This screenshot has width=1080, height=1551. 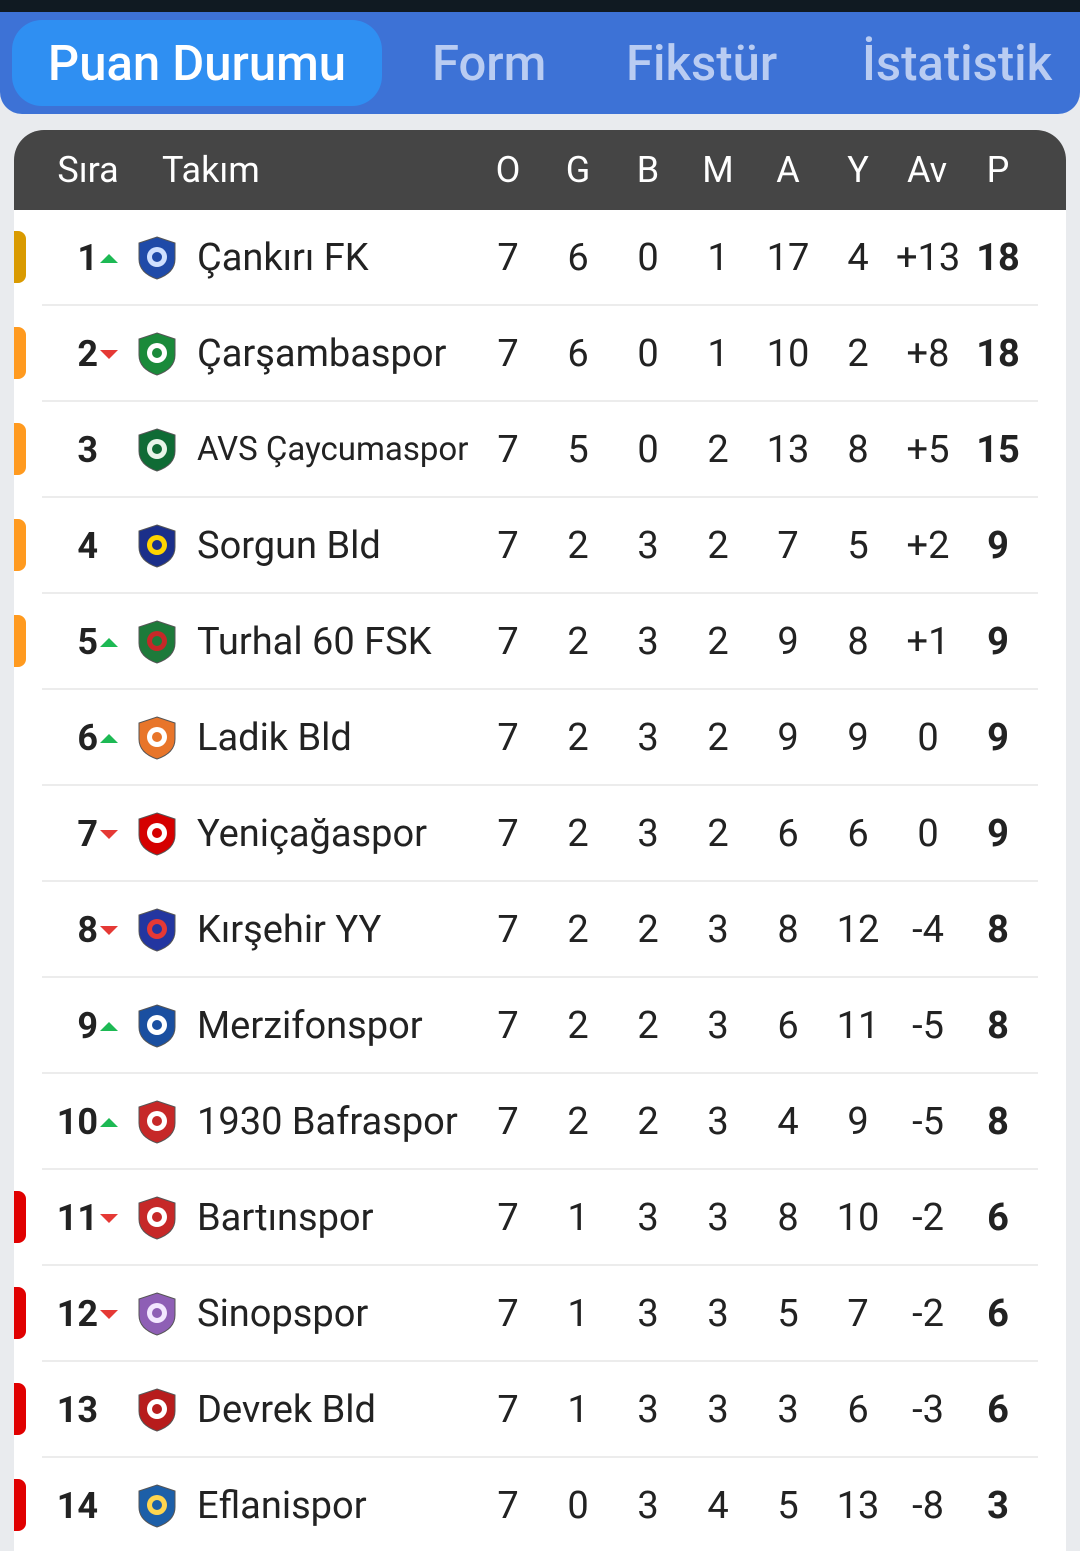 What do you see at coordinates (540, 1122) in the screenshot?
I see `table-row: 10 1930 Bafraspor 7 2 2 3 4 9 -5 8` at bounding box center [540, 1122].